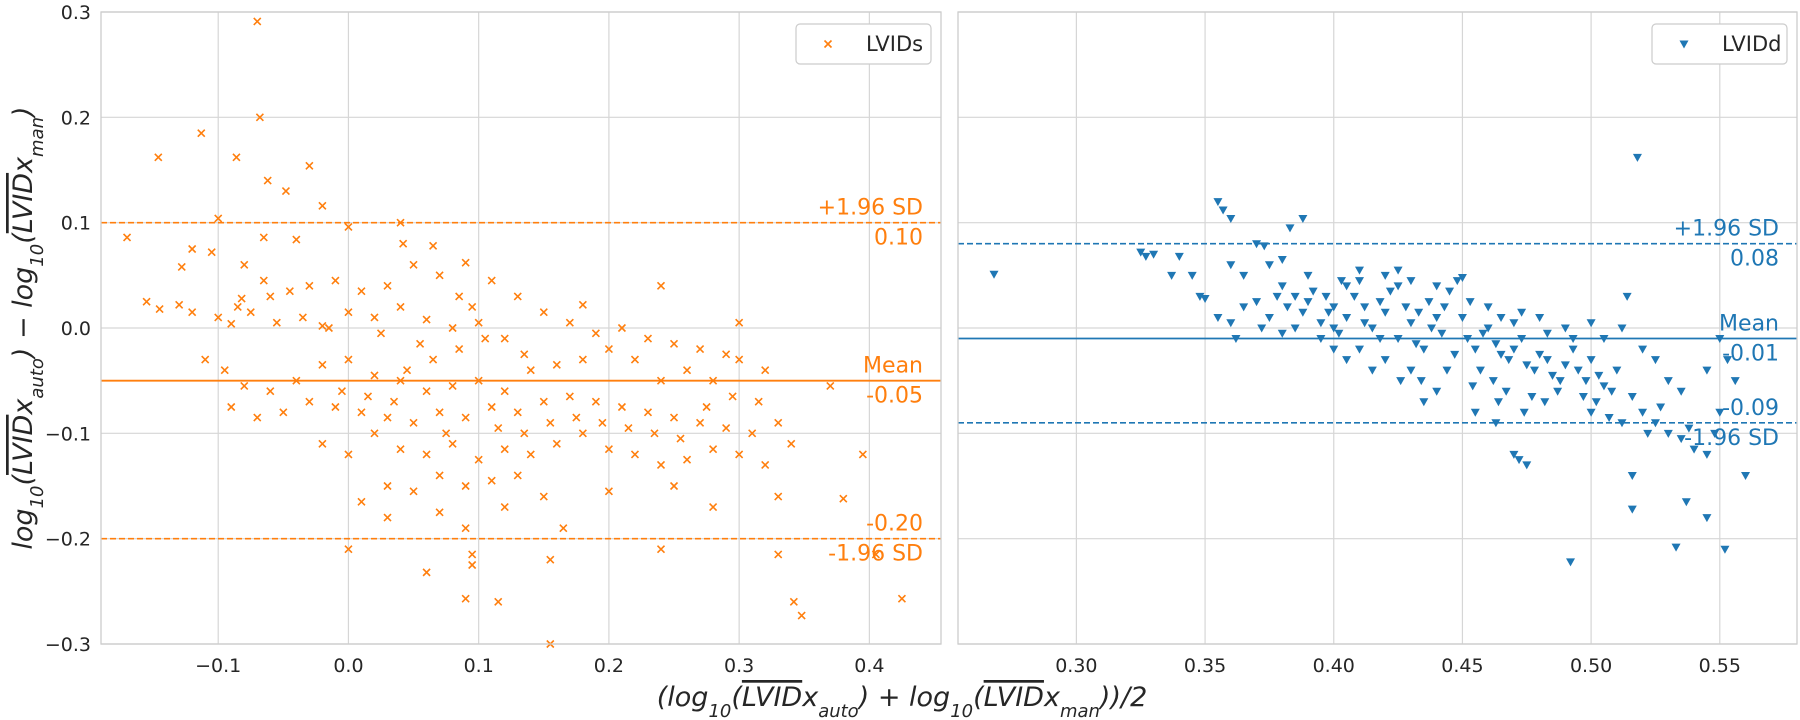 This screenshot has height=720, width=1800. Describe the element at coordinates (76, 329) in the screenshot. I see `y-tick-label: 0.0` at that location.